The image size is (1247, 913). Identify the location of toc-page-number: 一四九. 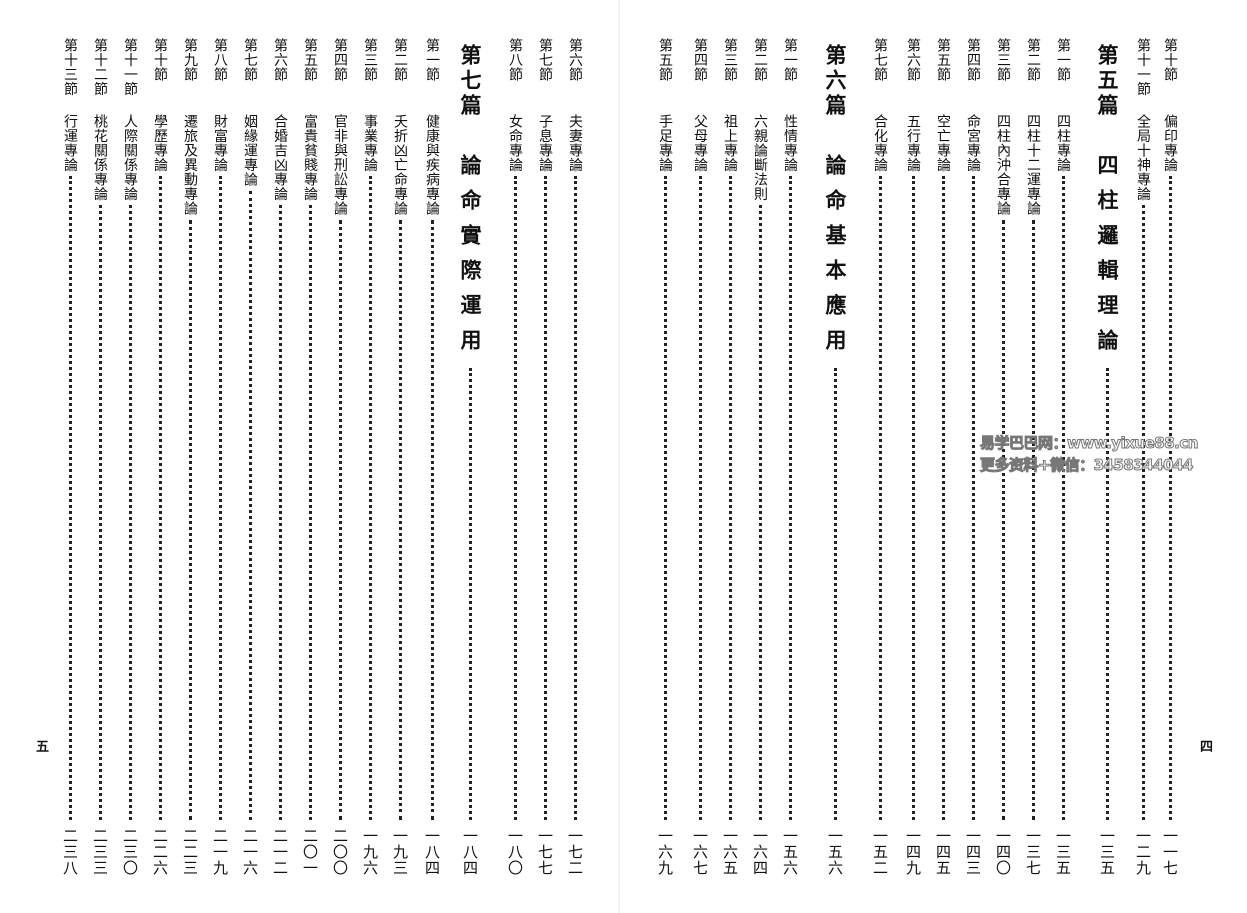
(913, 852).